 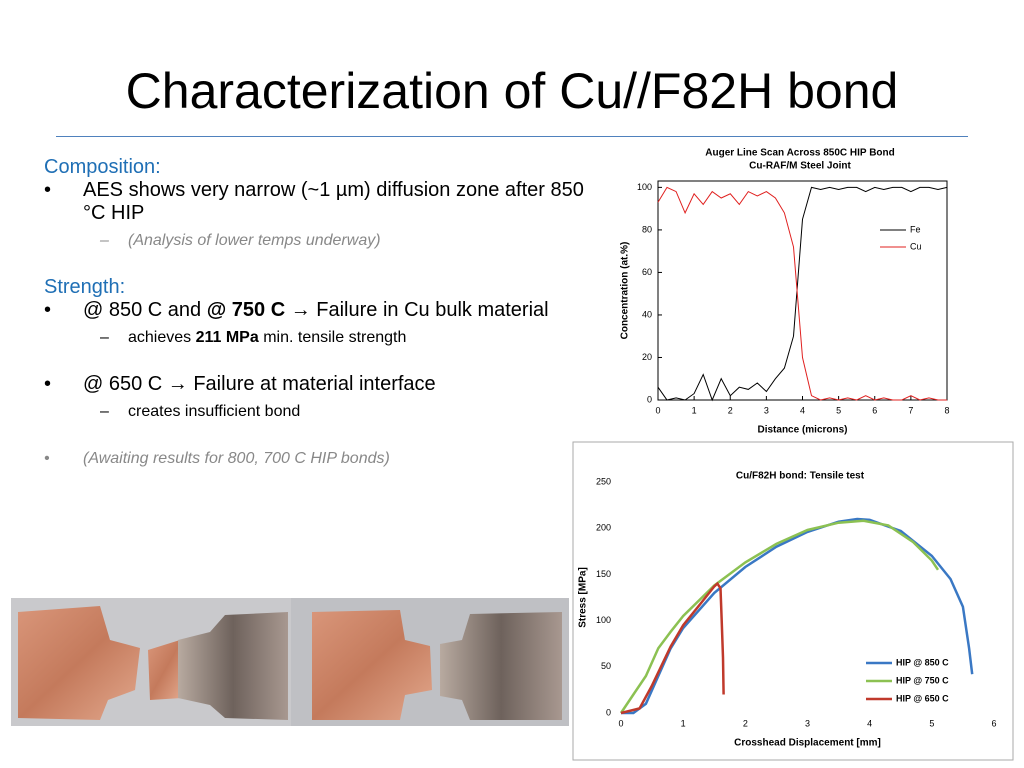 I want to click on y-tick-label: 200, so click(x=603, y=528).